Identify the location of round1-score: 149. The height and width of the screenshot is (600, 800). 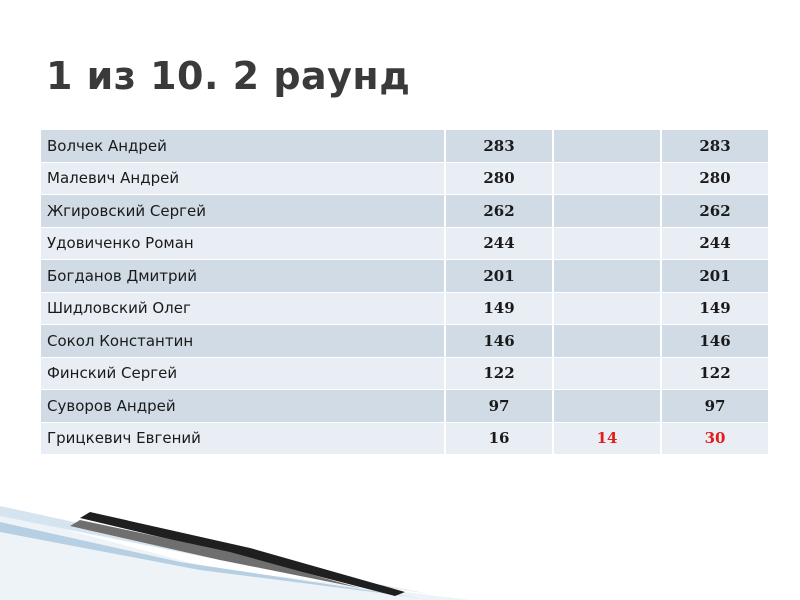
(499, 308).